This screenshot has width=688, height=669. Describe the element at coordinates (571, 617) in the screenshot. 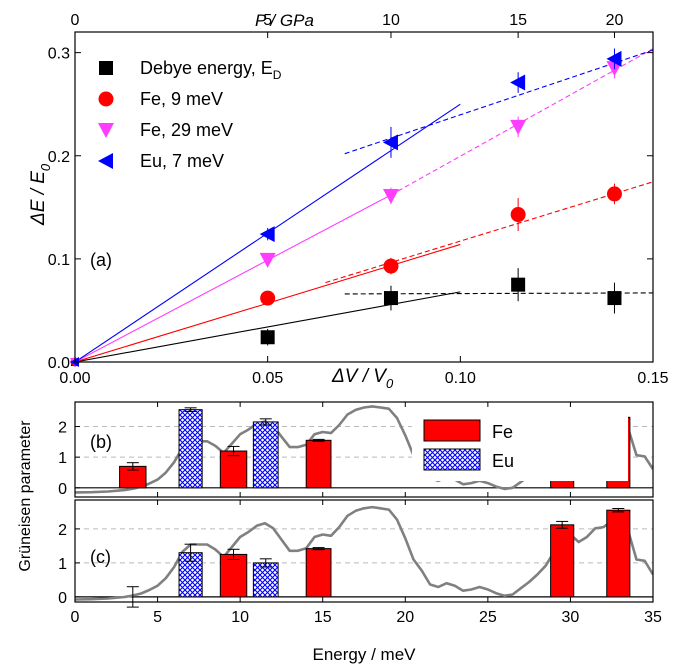

I see `x-tick-label: 30` at that location.